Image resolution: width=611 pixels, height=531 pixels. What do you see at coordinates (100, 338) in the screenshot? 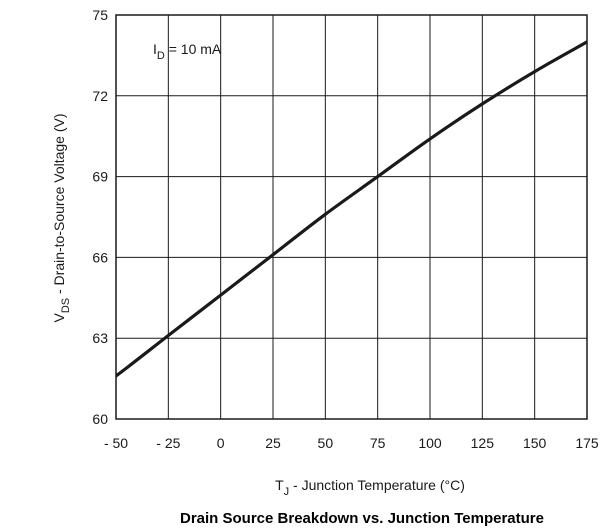
I see `y-tick-label: 63` at bounding box center [100, 338].